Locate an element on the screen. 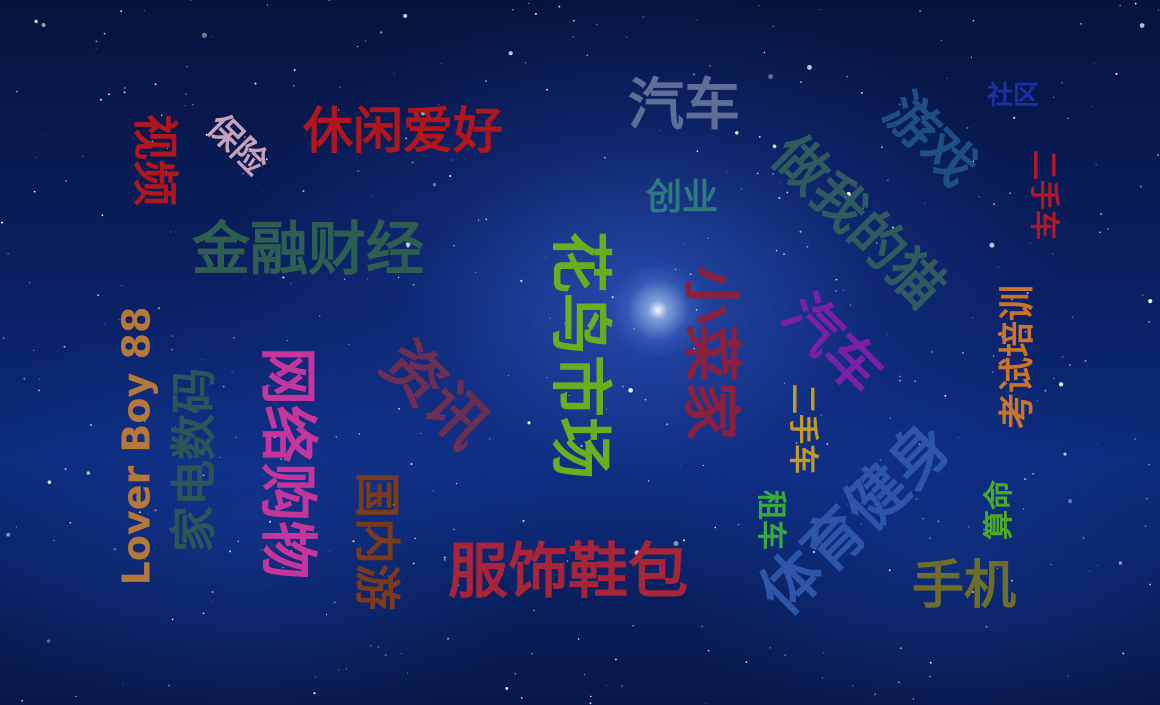  word-community: 社区 is located at coordinates (1013, 96).